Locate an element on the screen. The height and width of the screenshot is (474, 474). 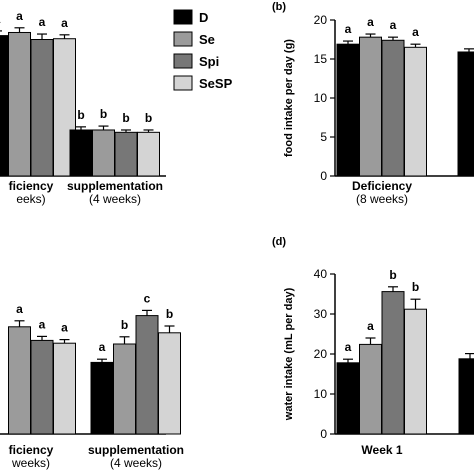
legend-label-D: D is located at coordinates (203, 17).